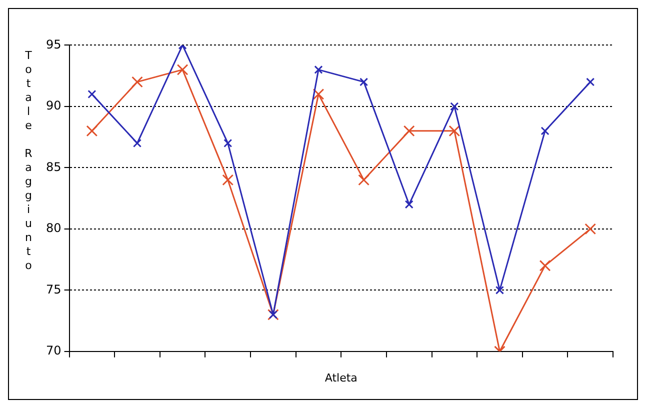 This screenshot has width=649, height=409. What do you see at coordinates (54, 167) in the screenshot?
I see `y-tick-label: 85` at bounding box center [54, 167].